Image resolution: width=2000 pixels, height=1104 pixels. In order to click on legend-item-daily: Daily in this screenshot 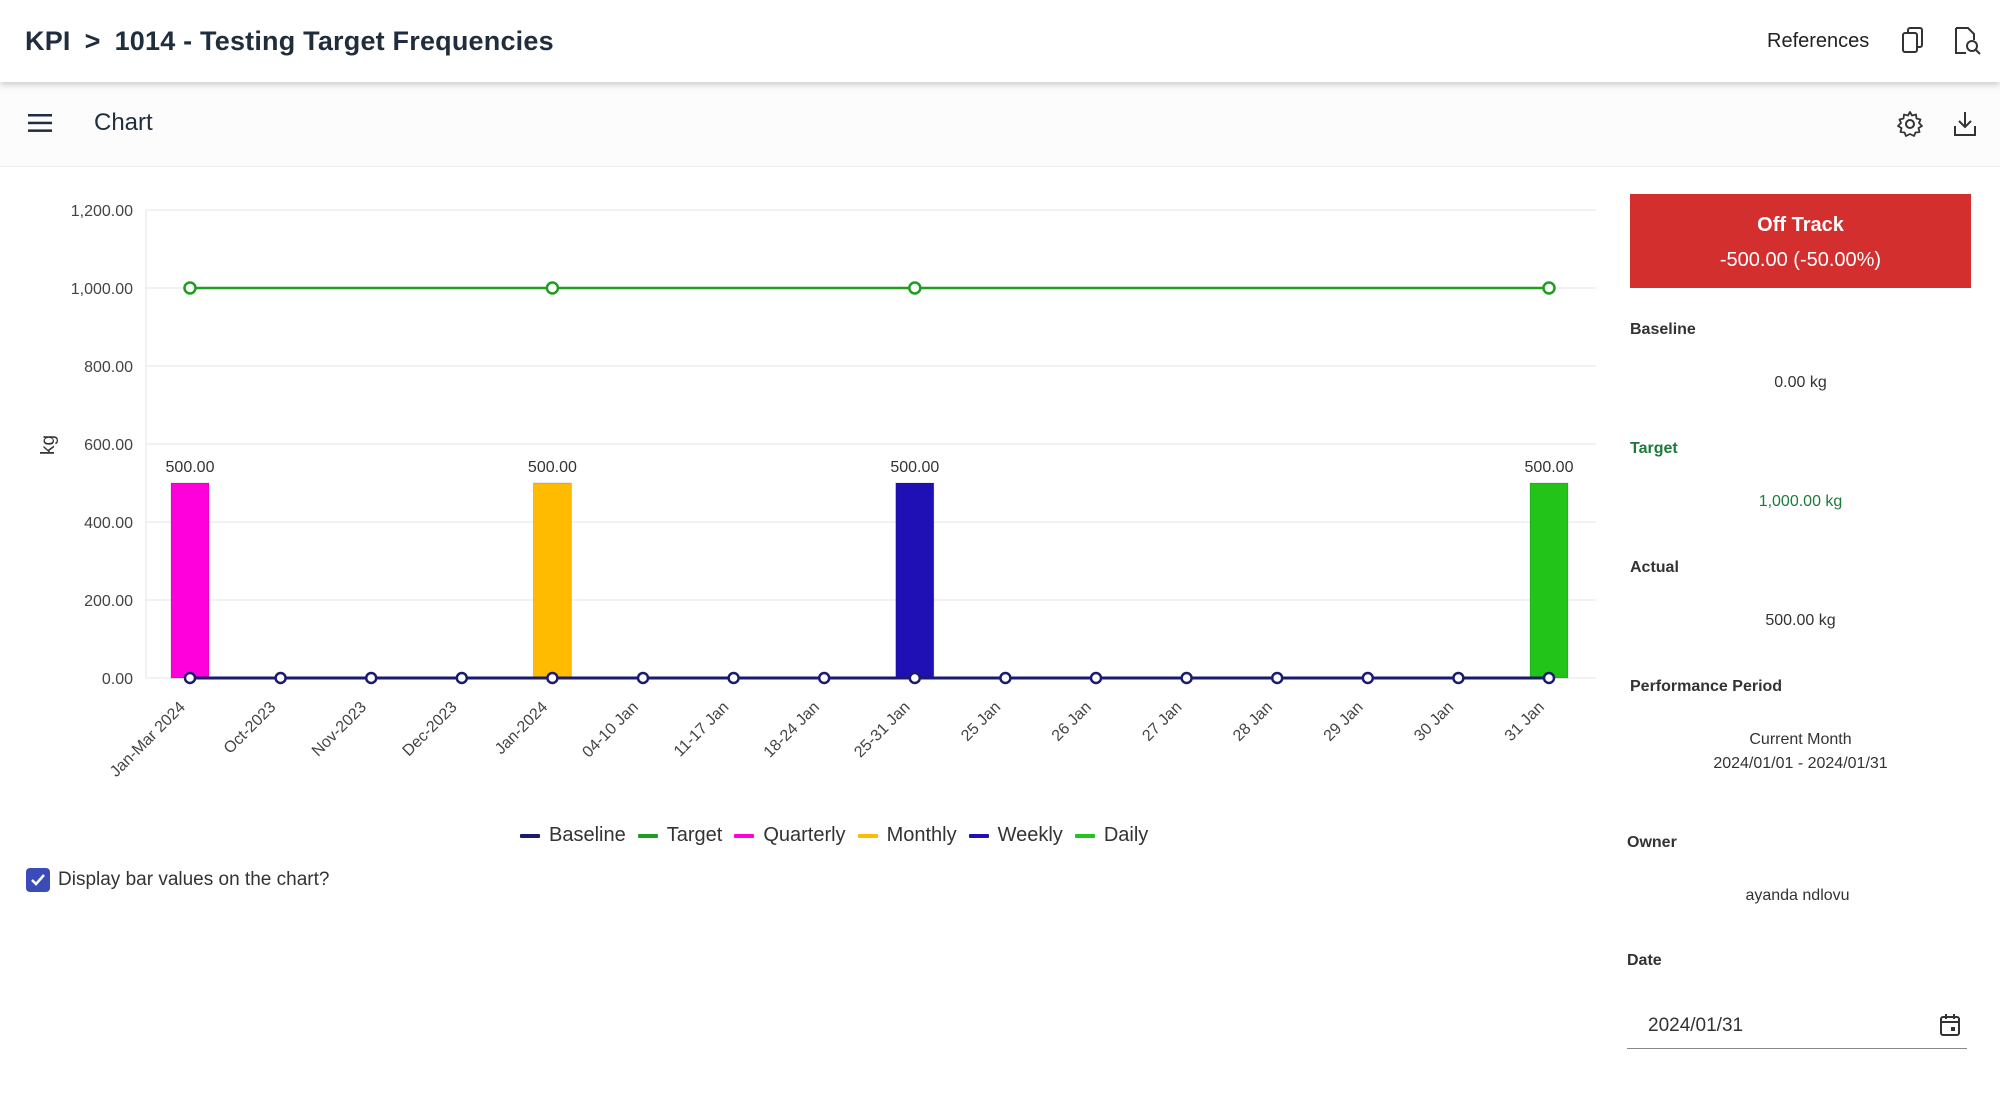, I will do `click(1111, 835)`.